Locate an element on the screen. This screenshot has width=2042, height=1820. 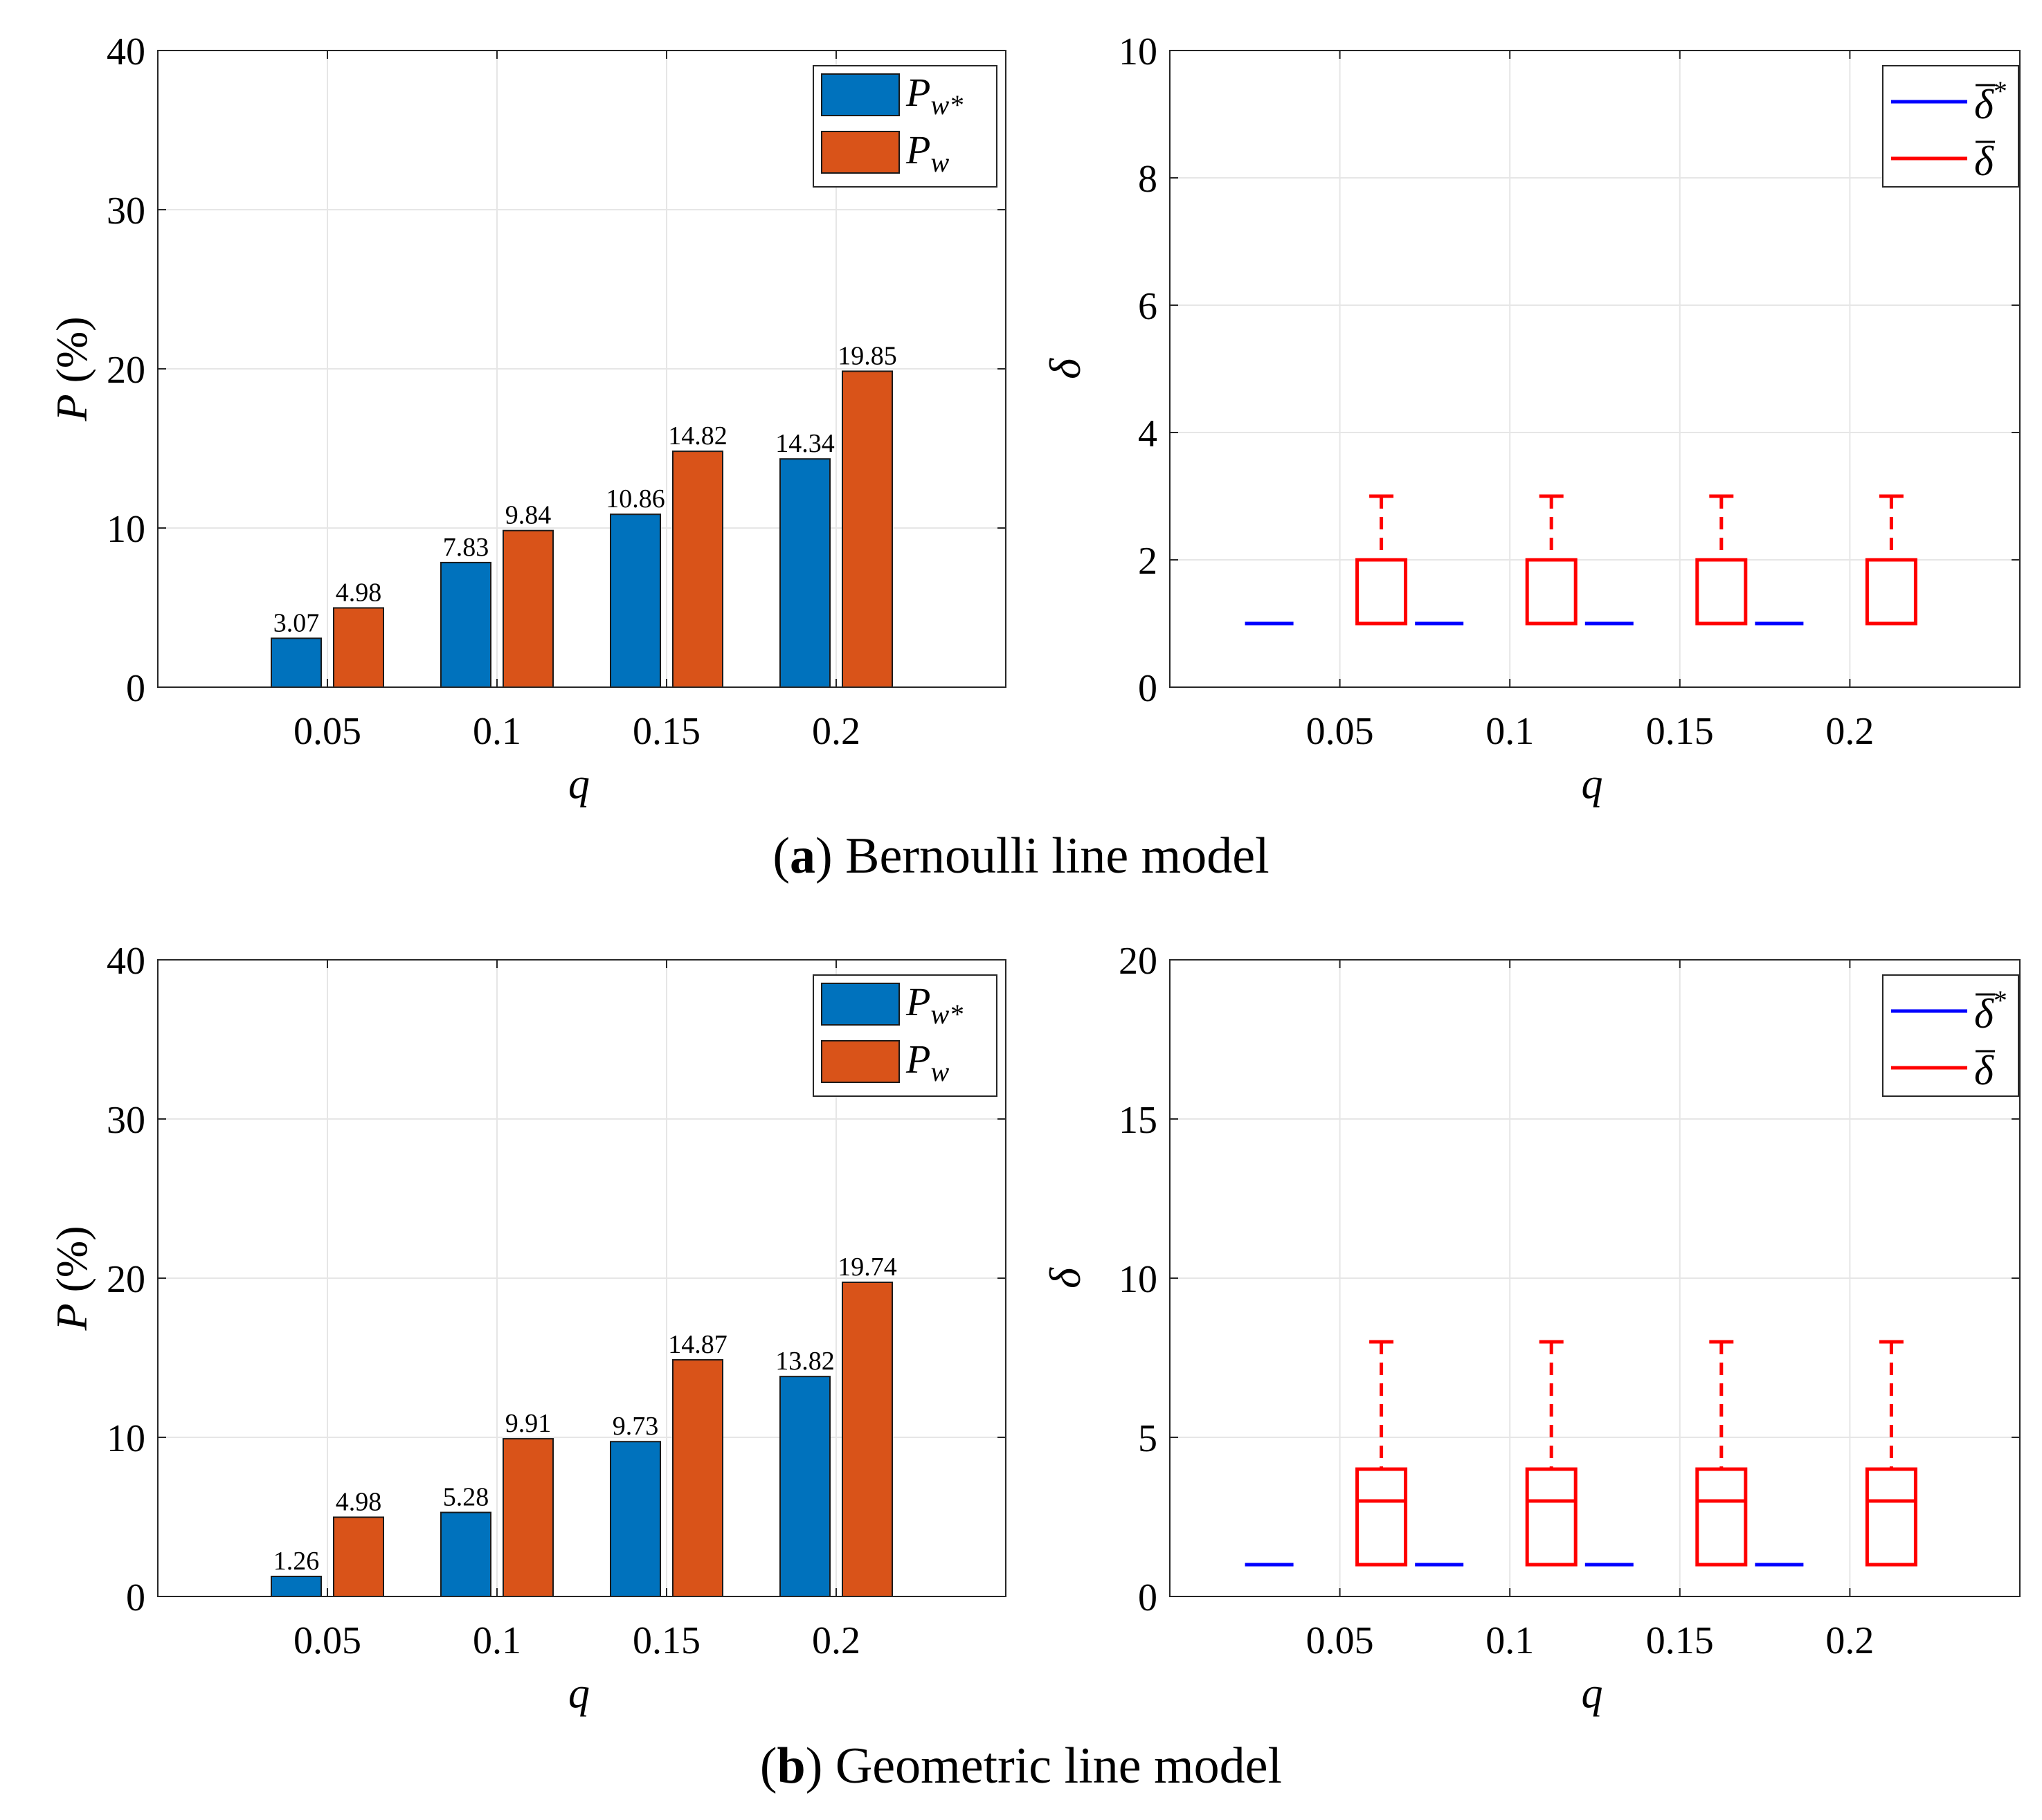
box-delta-bar-0.15 is located at coordinates (1721, 1453).